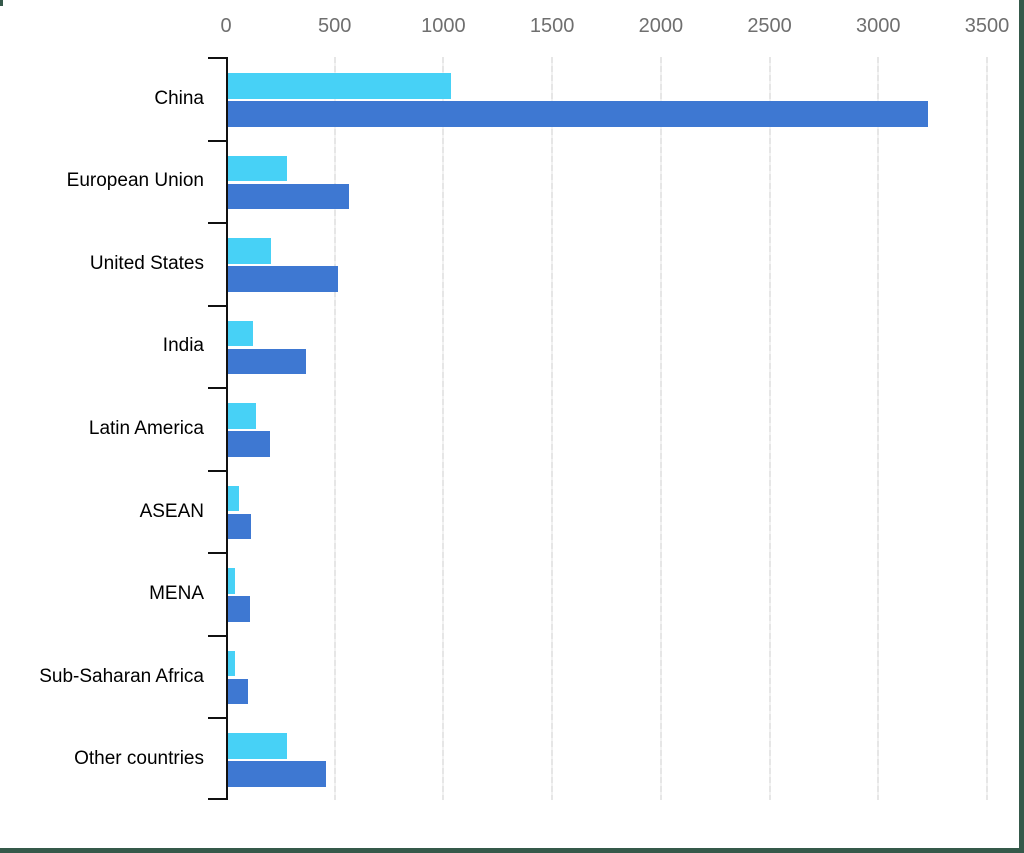 This screenshot has width=1024, height=853. What do you see at coordinates (512, 850) in the screenshot?
I see `frame-border-bottom` at bounding box center [512, 850].